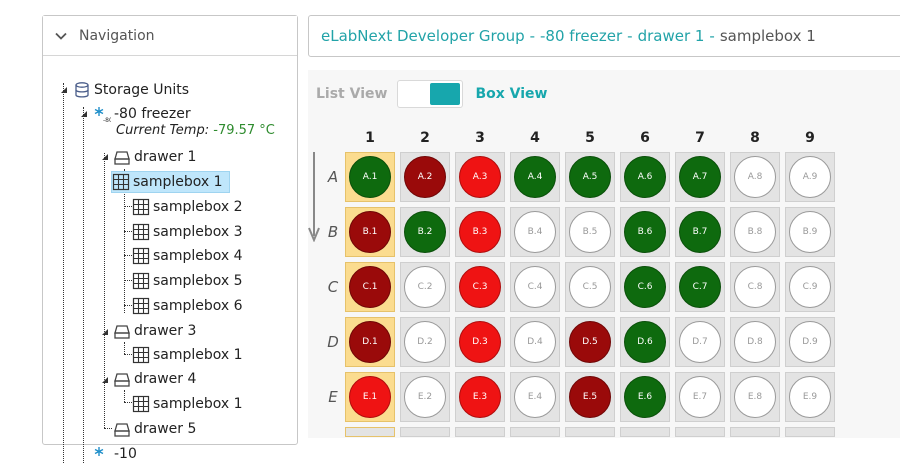  What do you see at coordinates (423, 36) in the screenshot?
I see `breadcrumb-group: eLabNext Developer Group` at bounding box center [423, 36].